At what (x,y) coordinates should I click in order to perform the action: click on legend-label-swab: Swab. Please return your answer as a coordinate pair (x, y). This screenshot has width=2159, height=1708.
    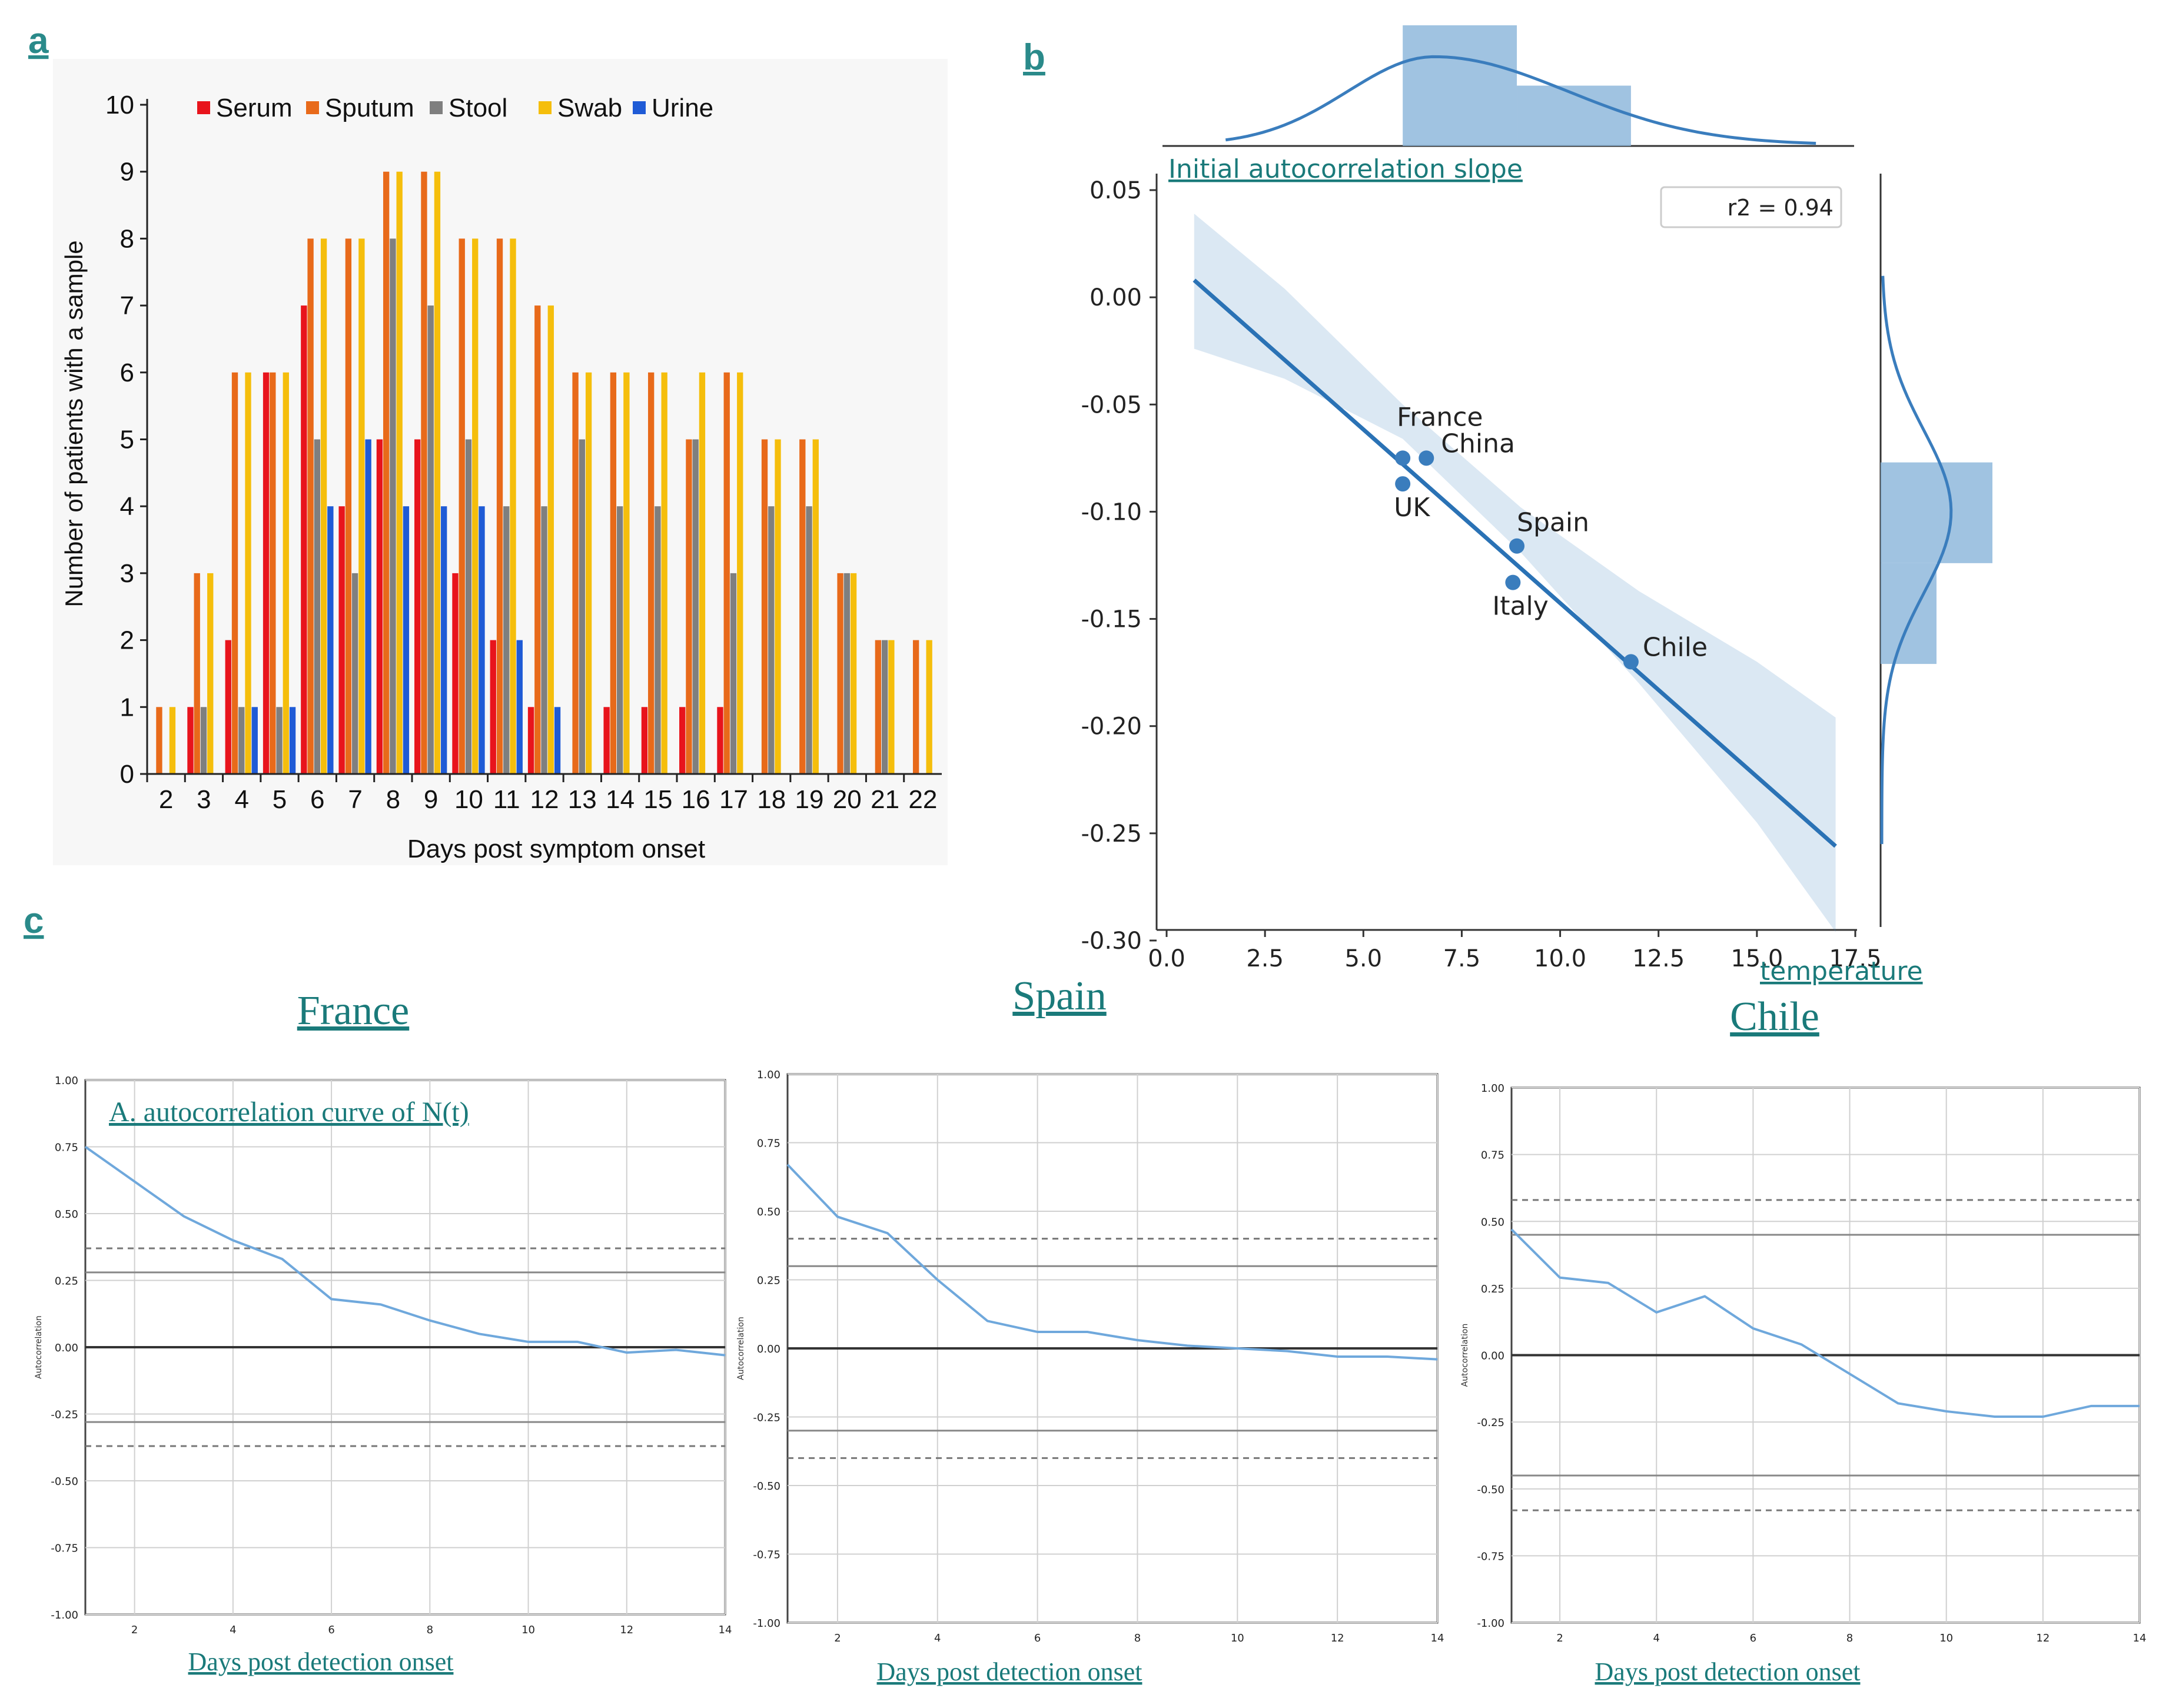
    Looking at the image, I should click on (589, 108).